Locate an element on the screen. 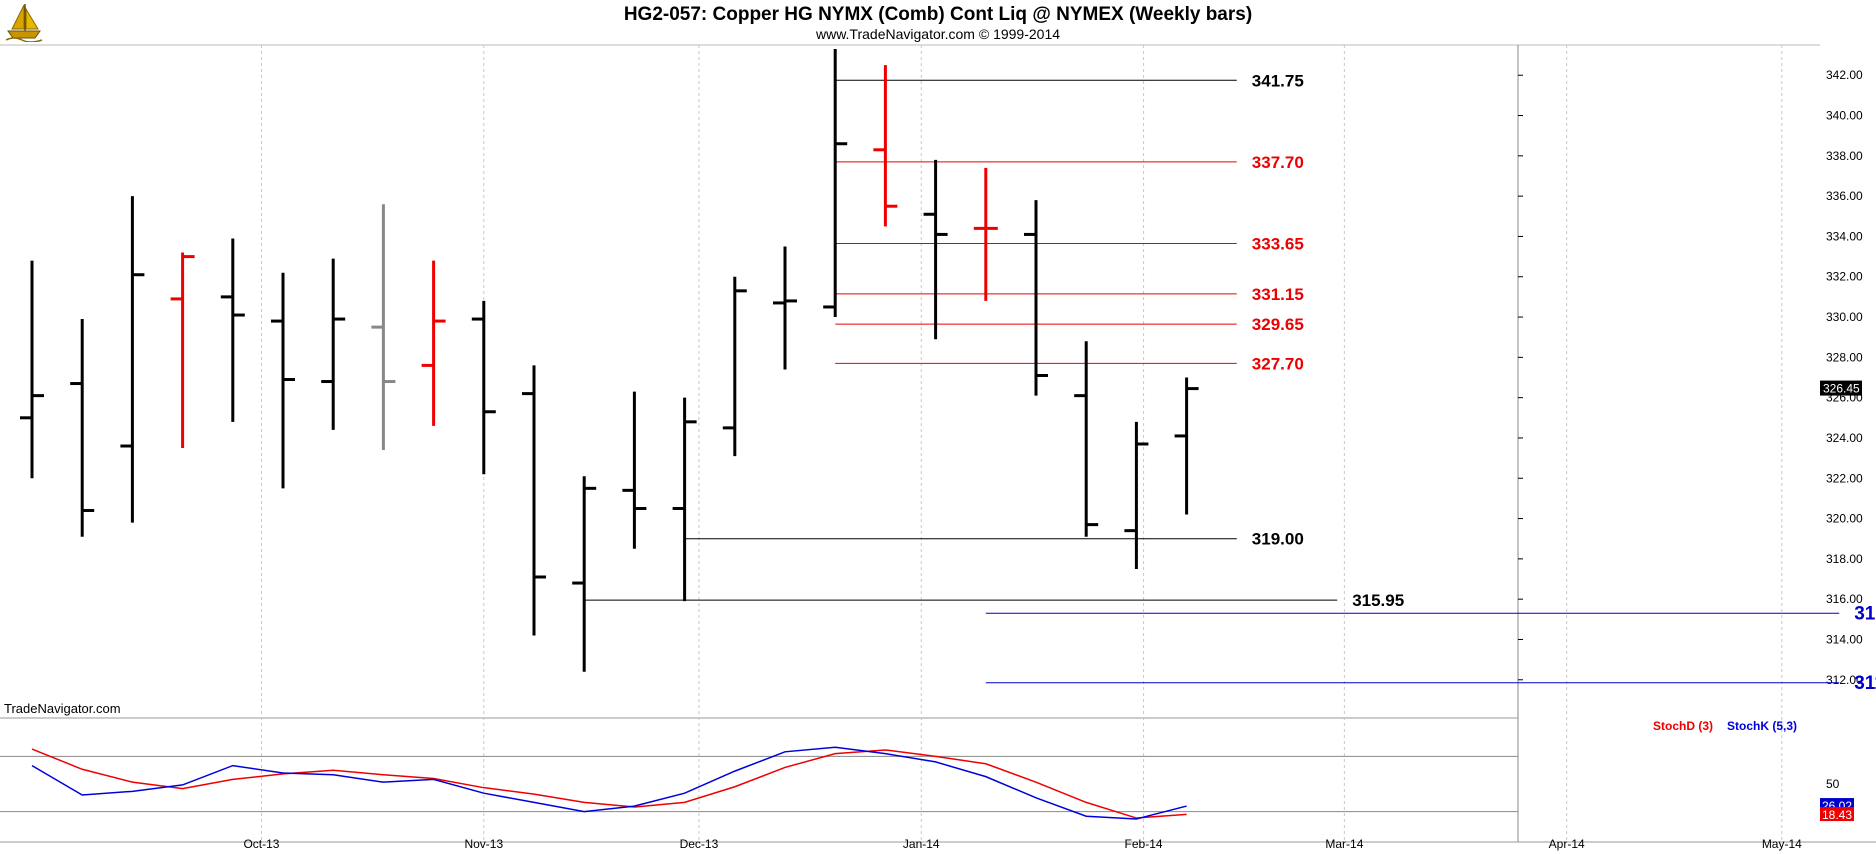  y-tick-label: 340.00 is located at coordinates (1844, 116).